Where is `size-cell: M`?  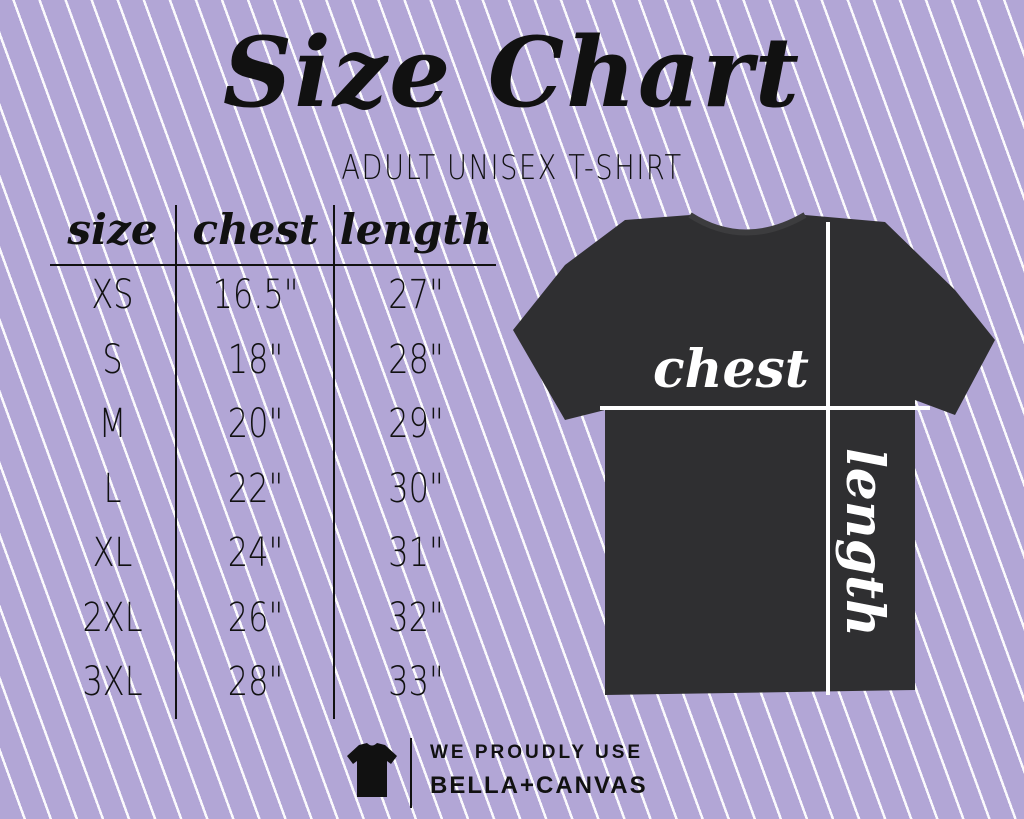
size-cell: M is located at coordinates (112, 424).